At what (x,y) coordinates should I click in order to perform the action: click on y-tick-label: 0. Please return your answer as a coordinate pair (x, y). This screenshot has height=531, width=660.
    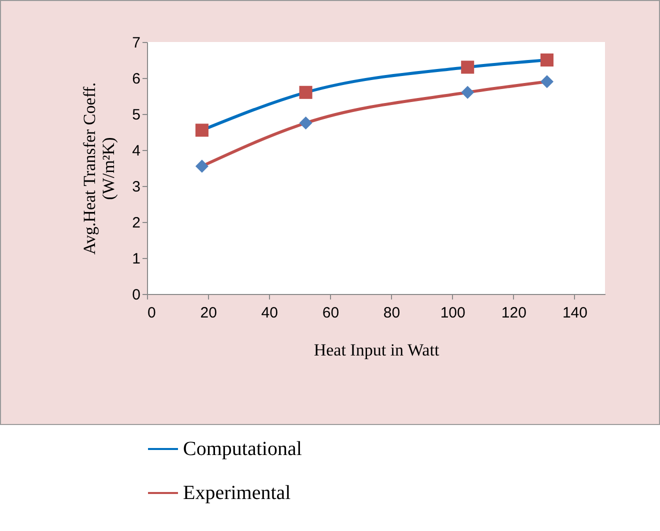
    Looking at the image, I should click on (136, 295).